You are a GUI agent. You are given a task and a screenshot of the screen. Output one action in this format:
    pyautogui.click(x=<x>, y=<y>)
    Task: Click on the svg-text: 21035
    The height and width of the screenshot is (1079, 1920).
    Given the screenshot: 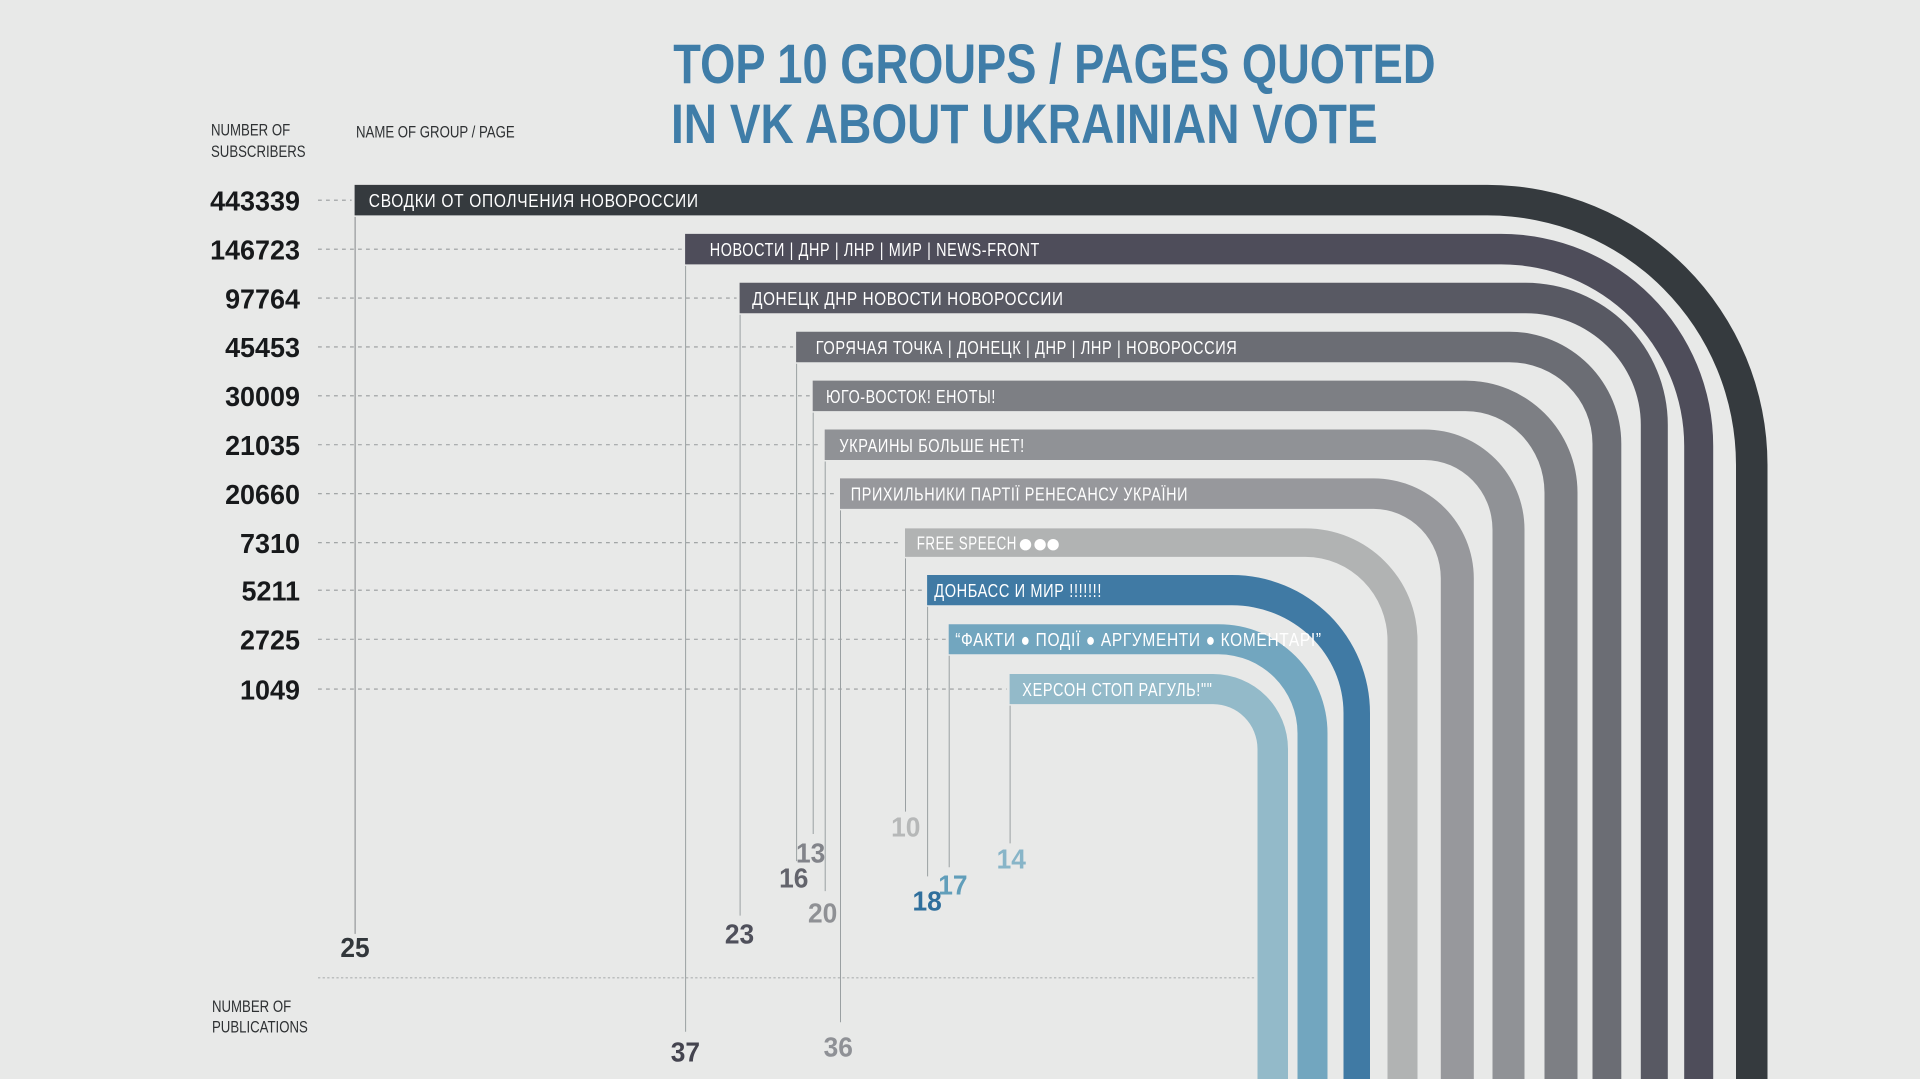 What is the action you would take?
    pyautogui.click(x=262, y=445)
    